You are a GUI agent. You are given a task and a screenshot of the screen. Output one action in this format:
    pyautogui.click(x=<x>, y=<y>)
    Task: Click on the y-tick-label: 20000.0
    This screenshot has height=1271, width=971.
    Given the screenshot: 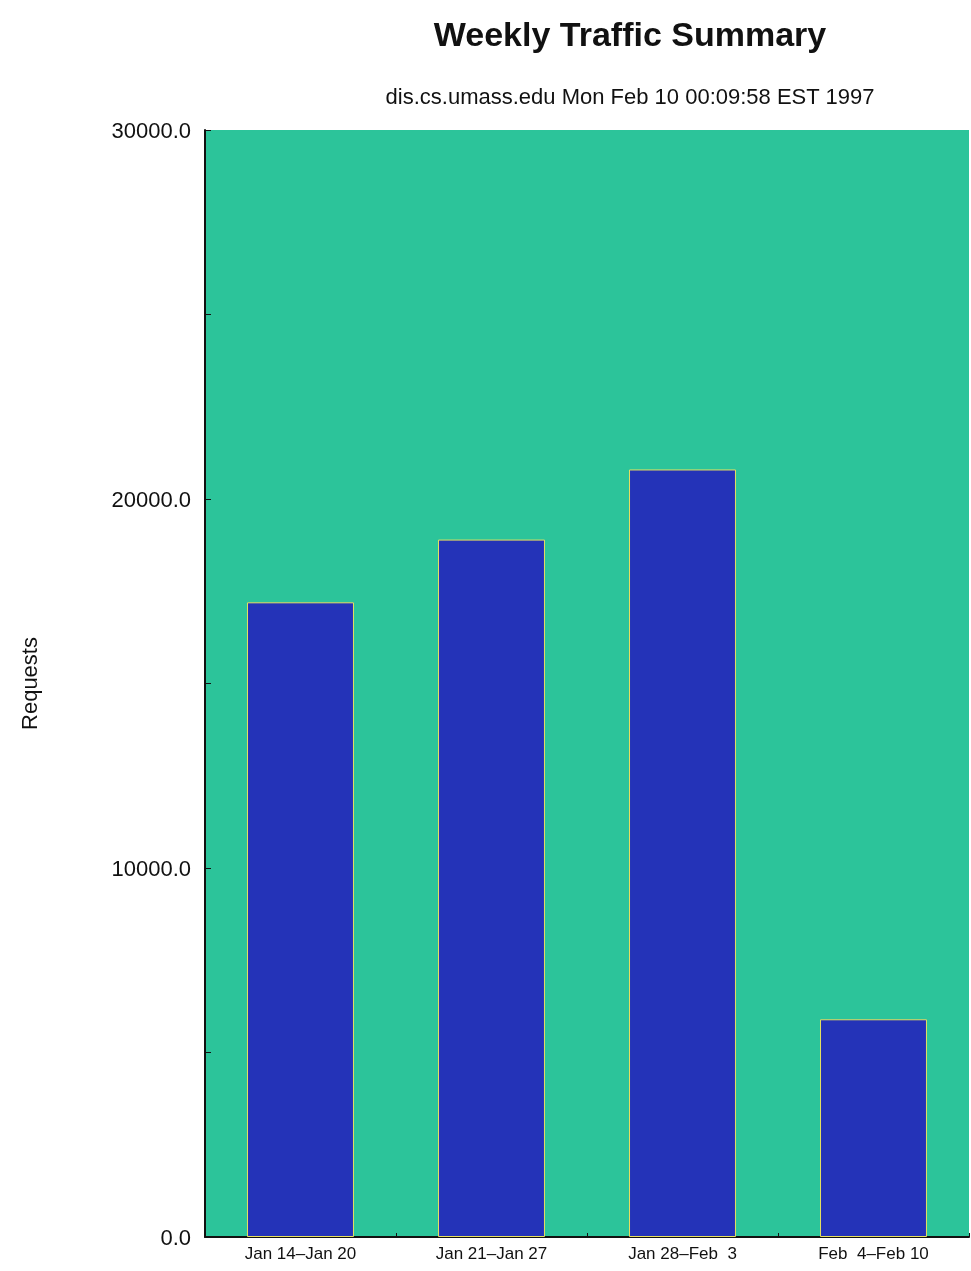 What is the action you would take?
    pyautogui.click(x=151, y=499)
    